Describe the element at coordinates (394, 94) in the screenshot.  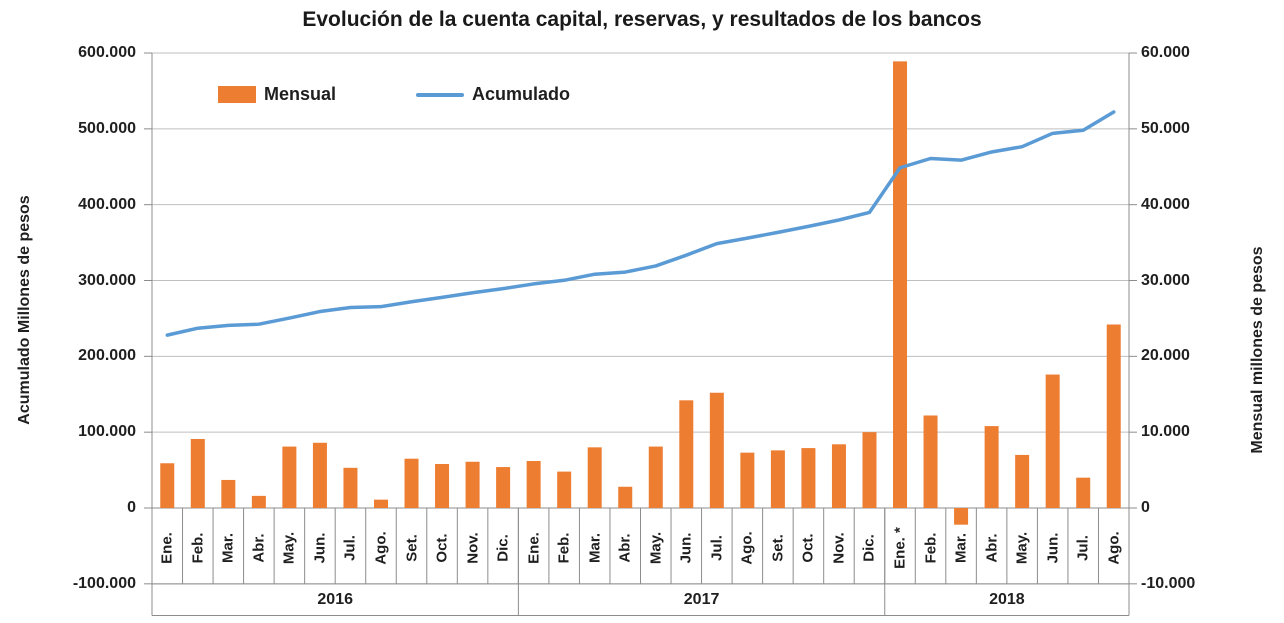
I see `legend: Mensual Acumulado` at that location.